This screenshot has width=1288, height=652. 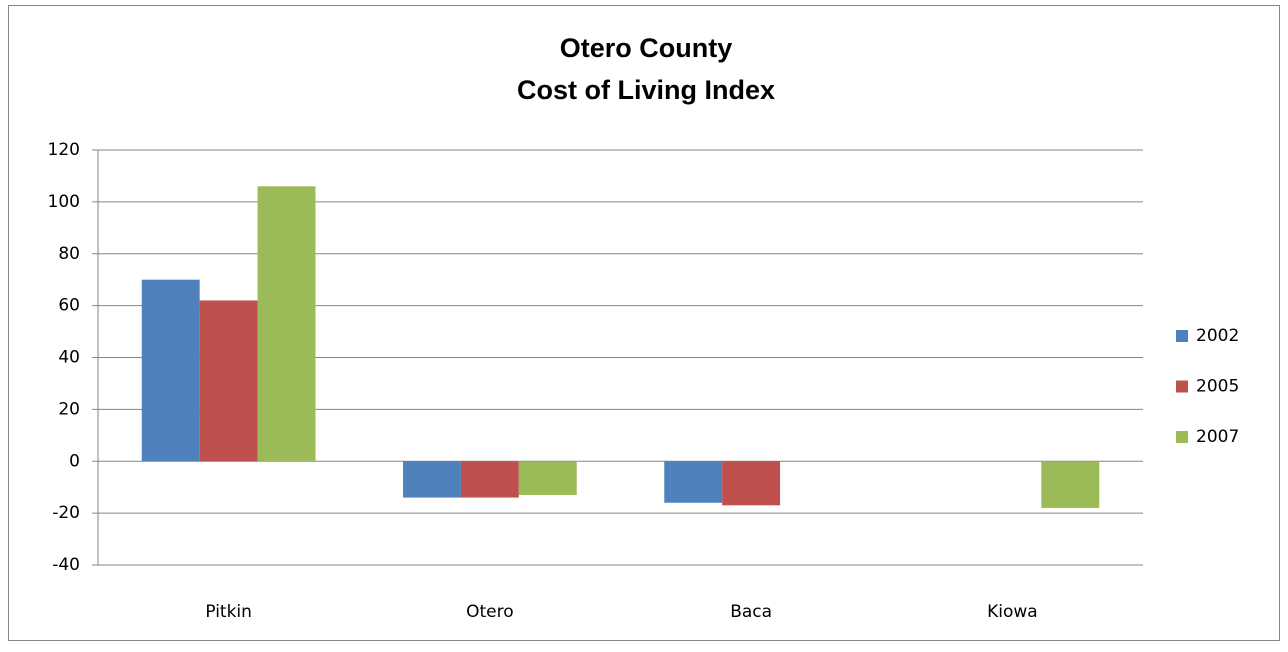 I want to click on y-tick-label: -20, so click(x=66, y=513).